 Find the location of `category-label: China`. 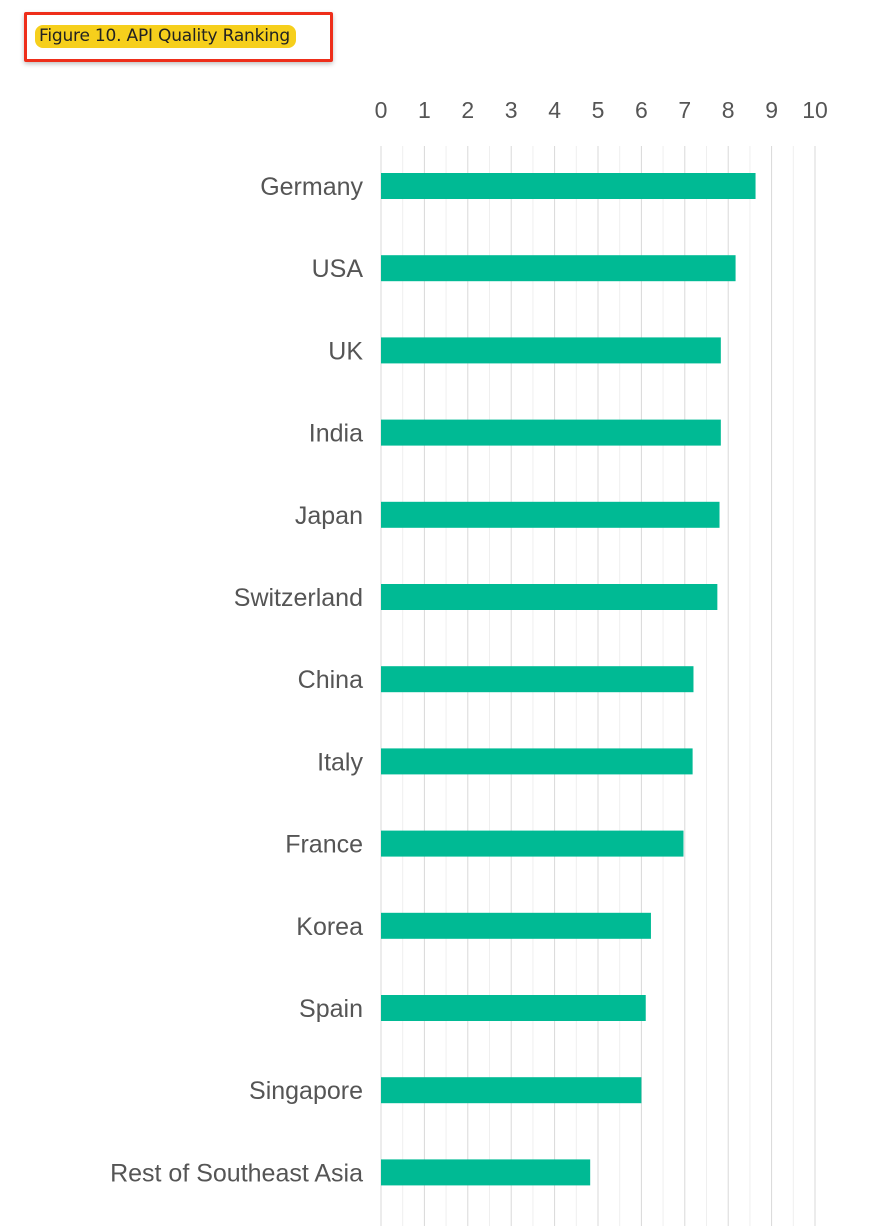

category-label: China is located at coordinates (330, 680).